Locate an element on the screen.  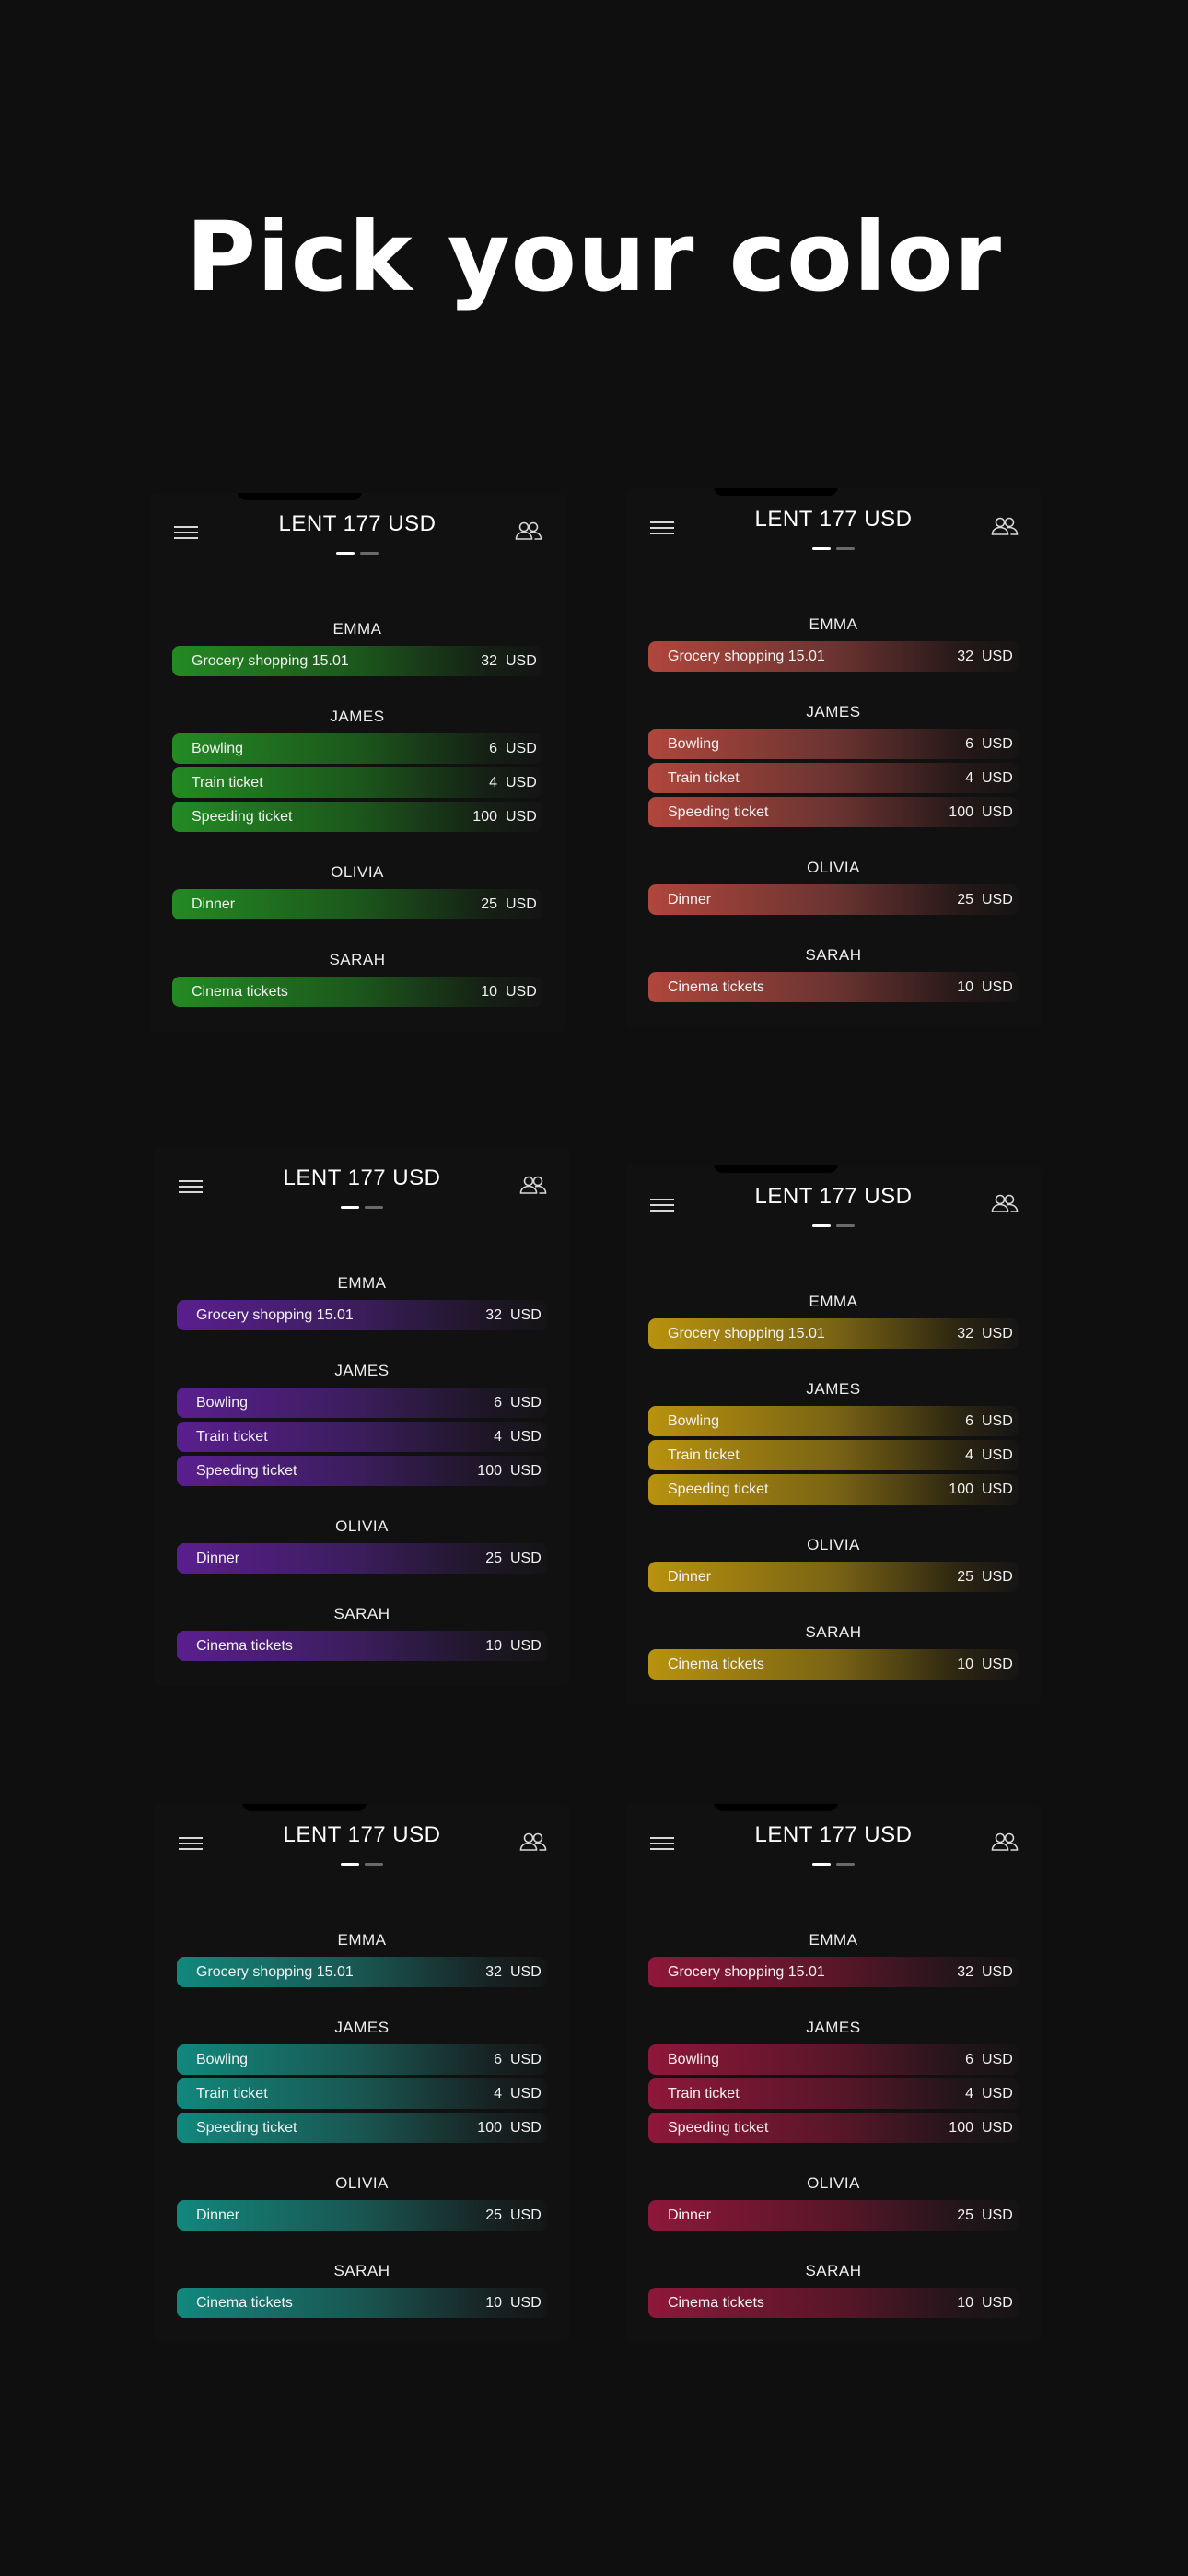
debt-item-label: Speeding ticket is located at coordinates (719, 1489).